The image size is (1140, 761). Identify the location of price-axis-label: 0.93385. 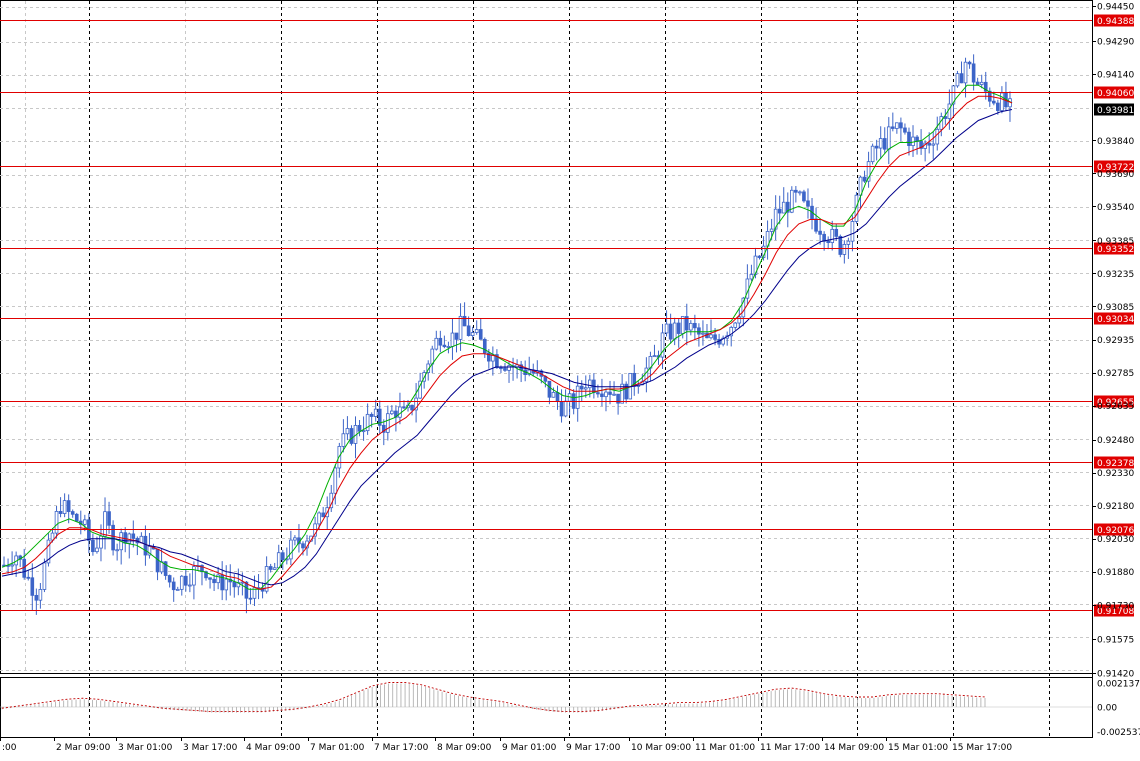
(1115, 242).